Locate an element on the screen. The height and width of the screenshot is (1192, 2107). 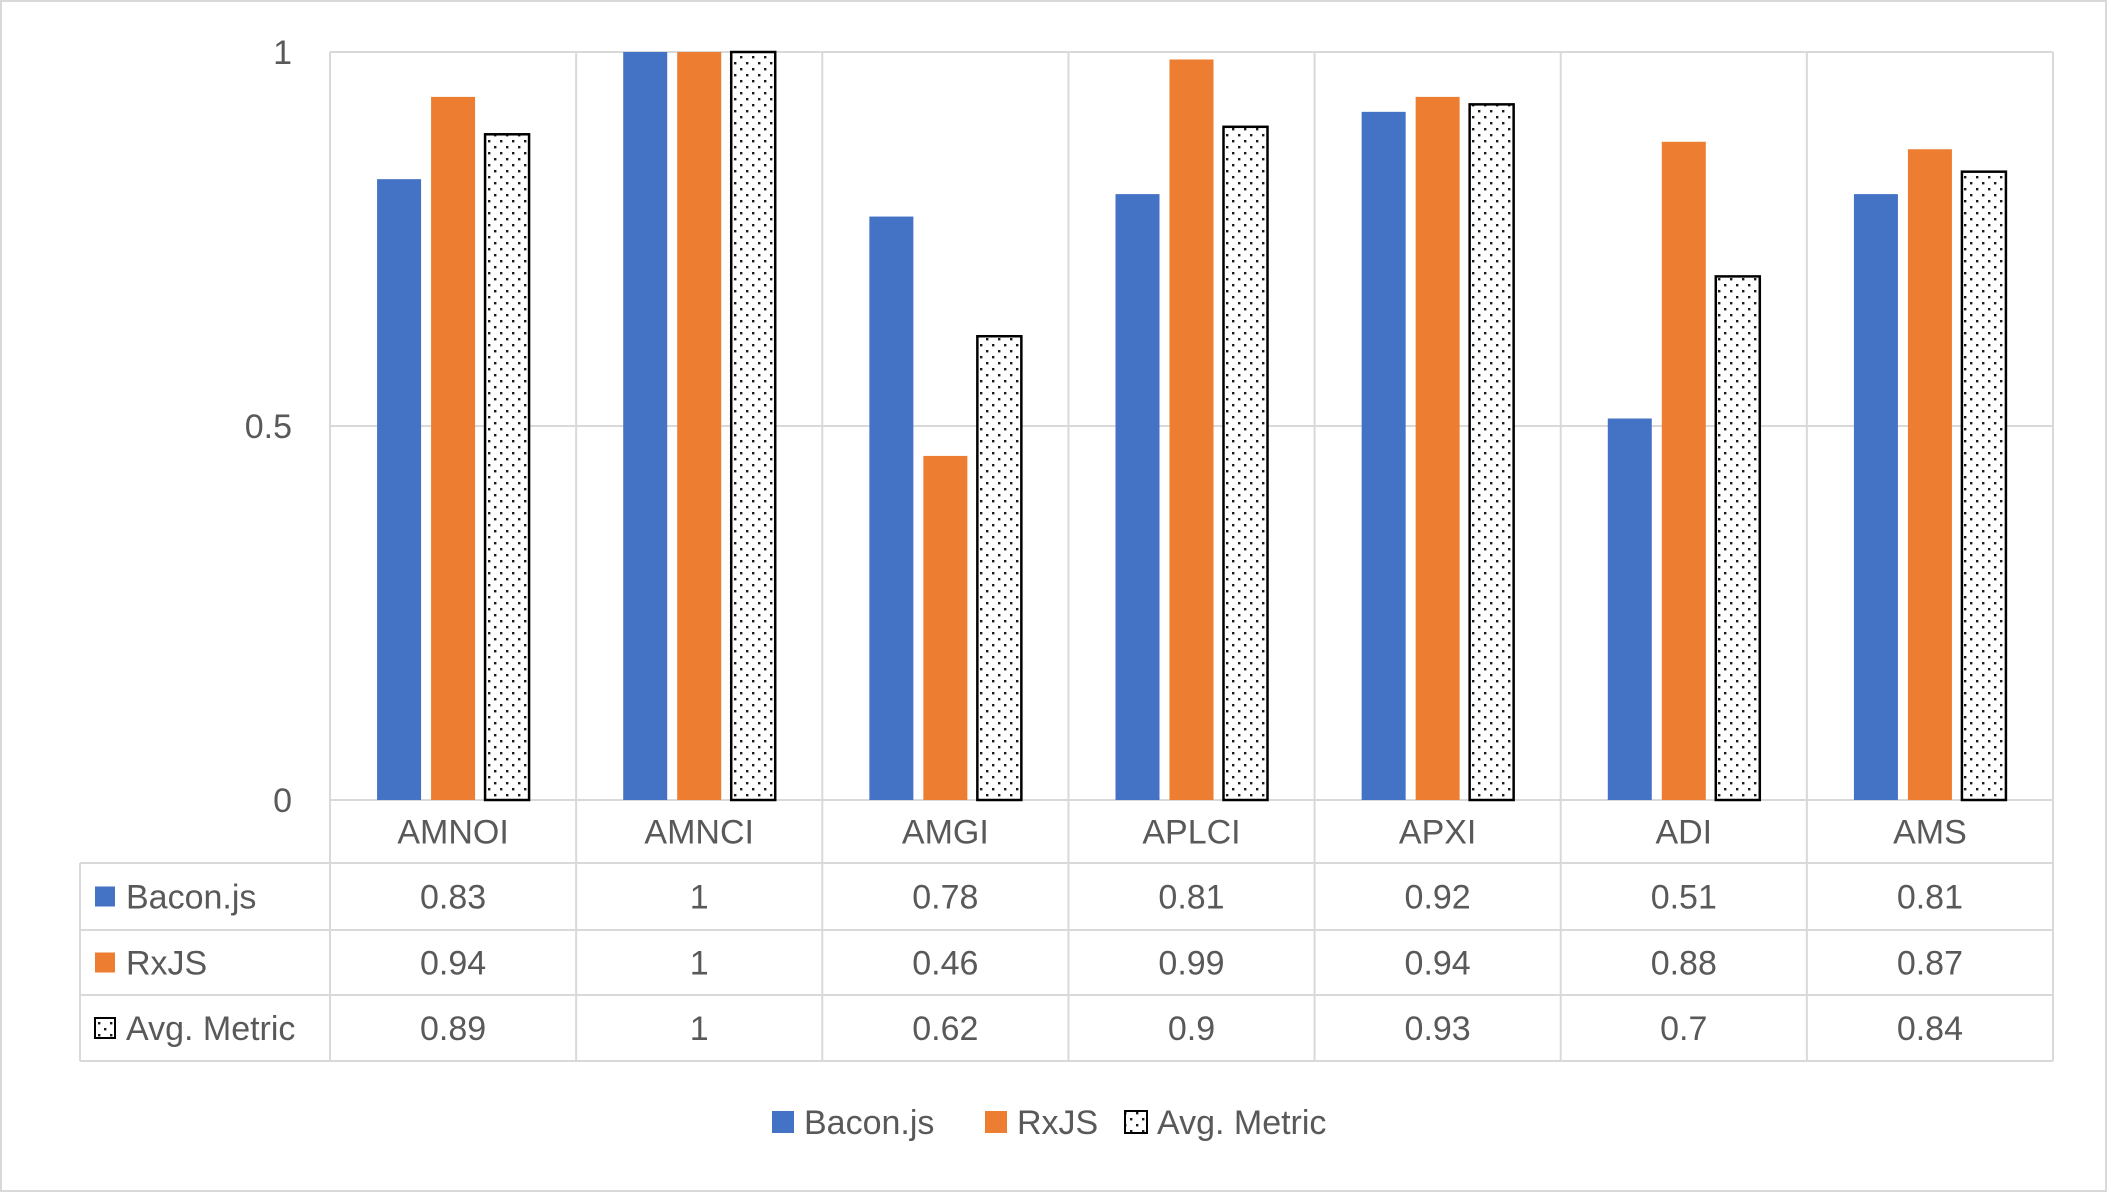
table-series-label: Avg. Metric is located at coordinates (210, 1029).